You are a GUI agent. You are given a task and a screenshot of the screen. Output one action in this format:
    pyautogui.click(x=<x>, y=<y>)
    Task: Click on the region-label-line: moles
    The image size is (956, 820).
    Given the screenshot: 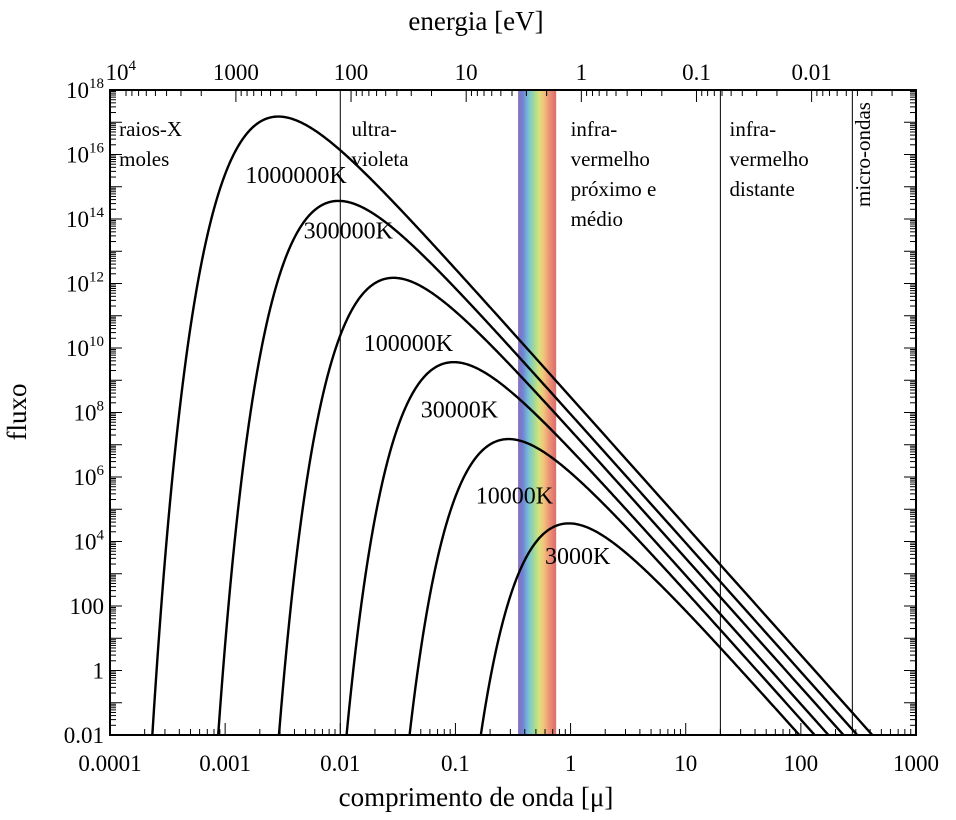 What is the action you would take?
    pyautogui.click(x=144, y=159)
    